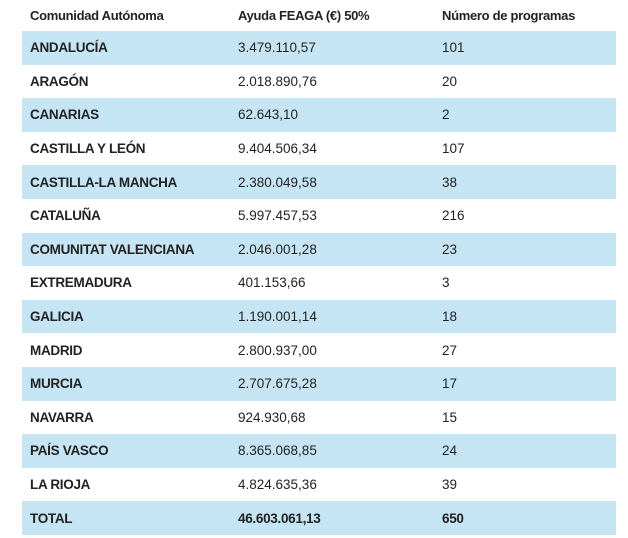  What do you see at coordinates (525, 383) in the screenshot?
I see `value-cell: 17` at bounding box center [525, 383].